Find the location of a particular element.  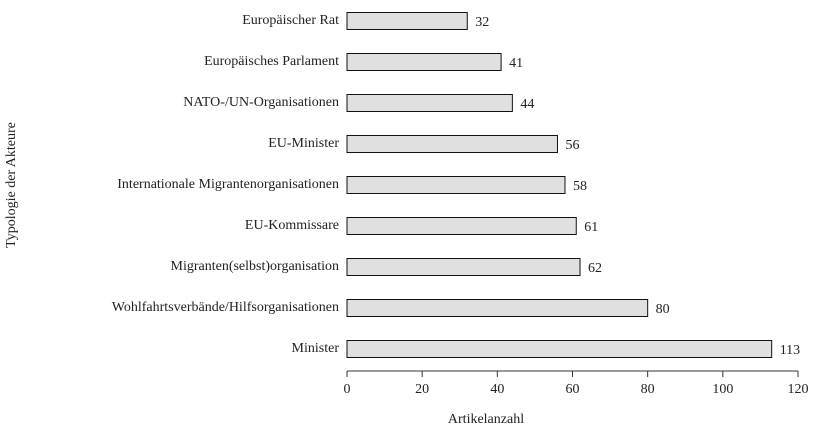

y-tick-label: NATO-/UN-Organisationen is located at coordinates (261, 102).